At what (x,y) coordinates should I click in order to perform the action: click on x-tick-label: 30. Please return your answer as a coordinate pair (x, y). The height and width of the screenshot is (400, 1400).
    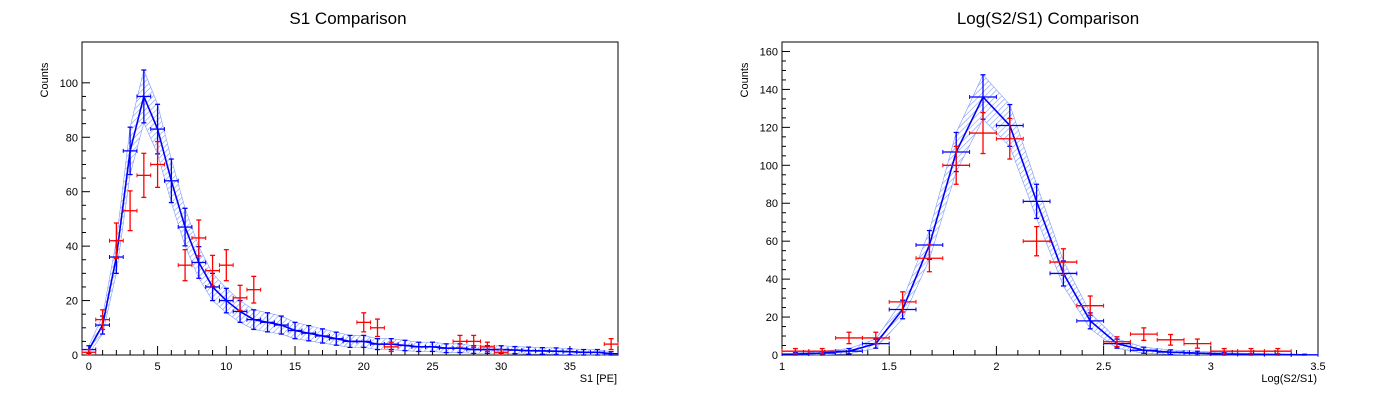
    Looking at the image, I should click on (501, 367).